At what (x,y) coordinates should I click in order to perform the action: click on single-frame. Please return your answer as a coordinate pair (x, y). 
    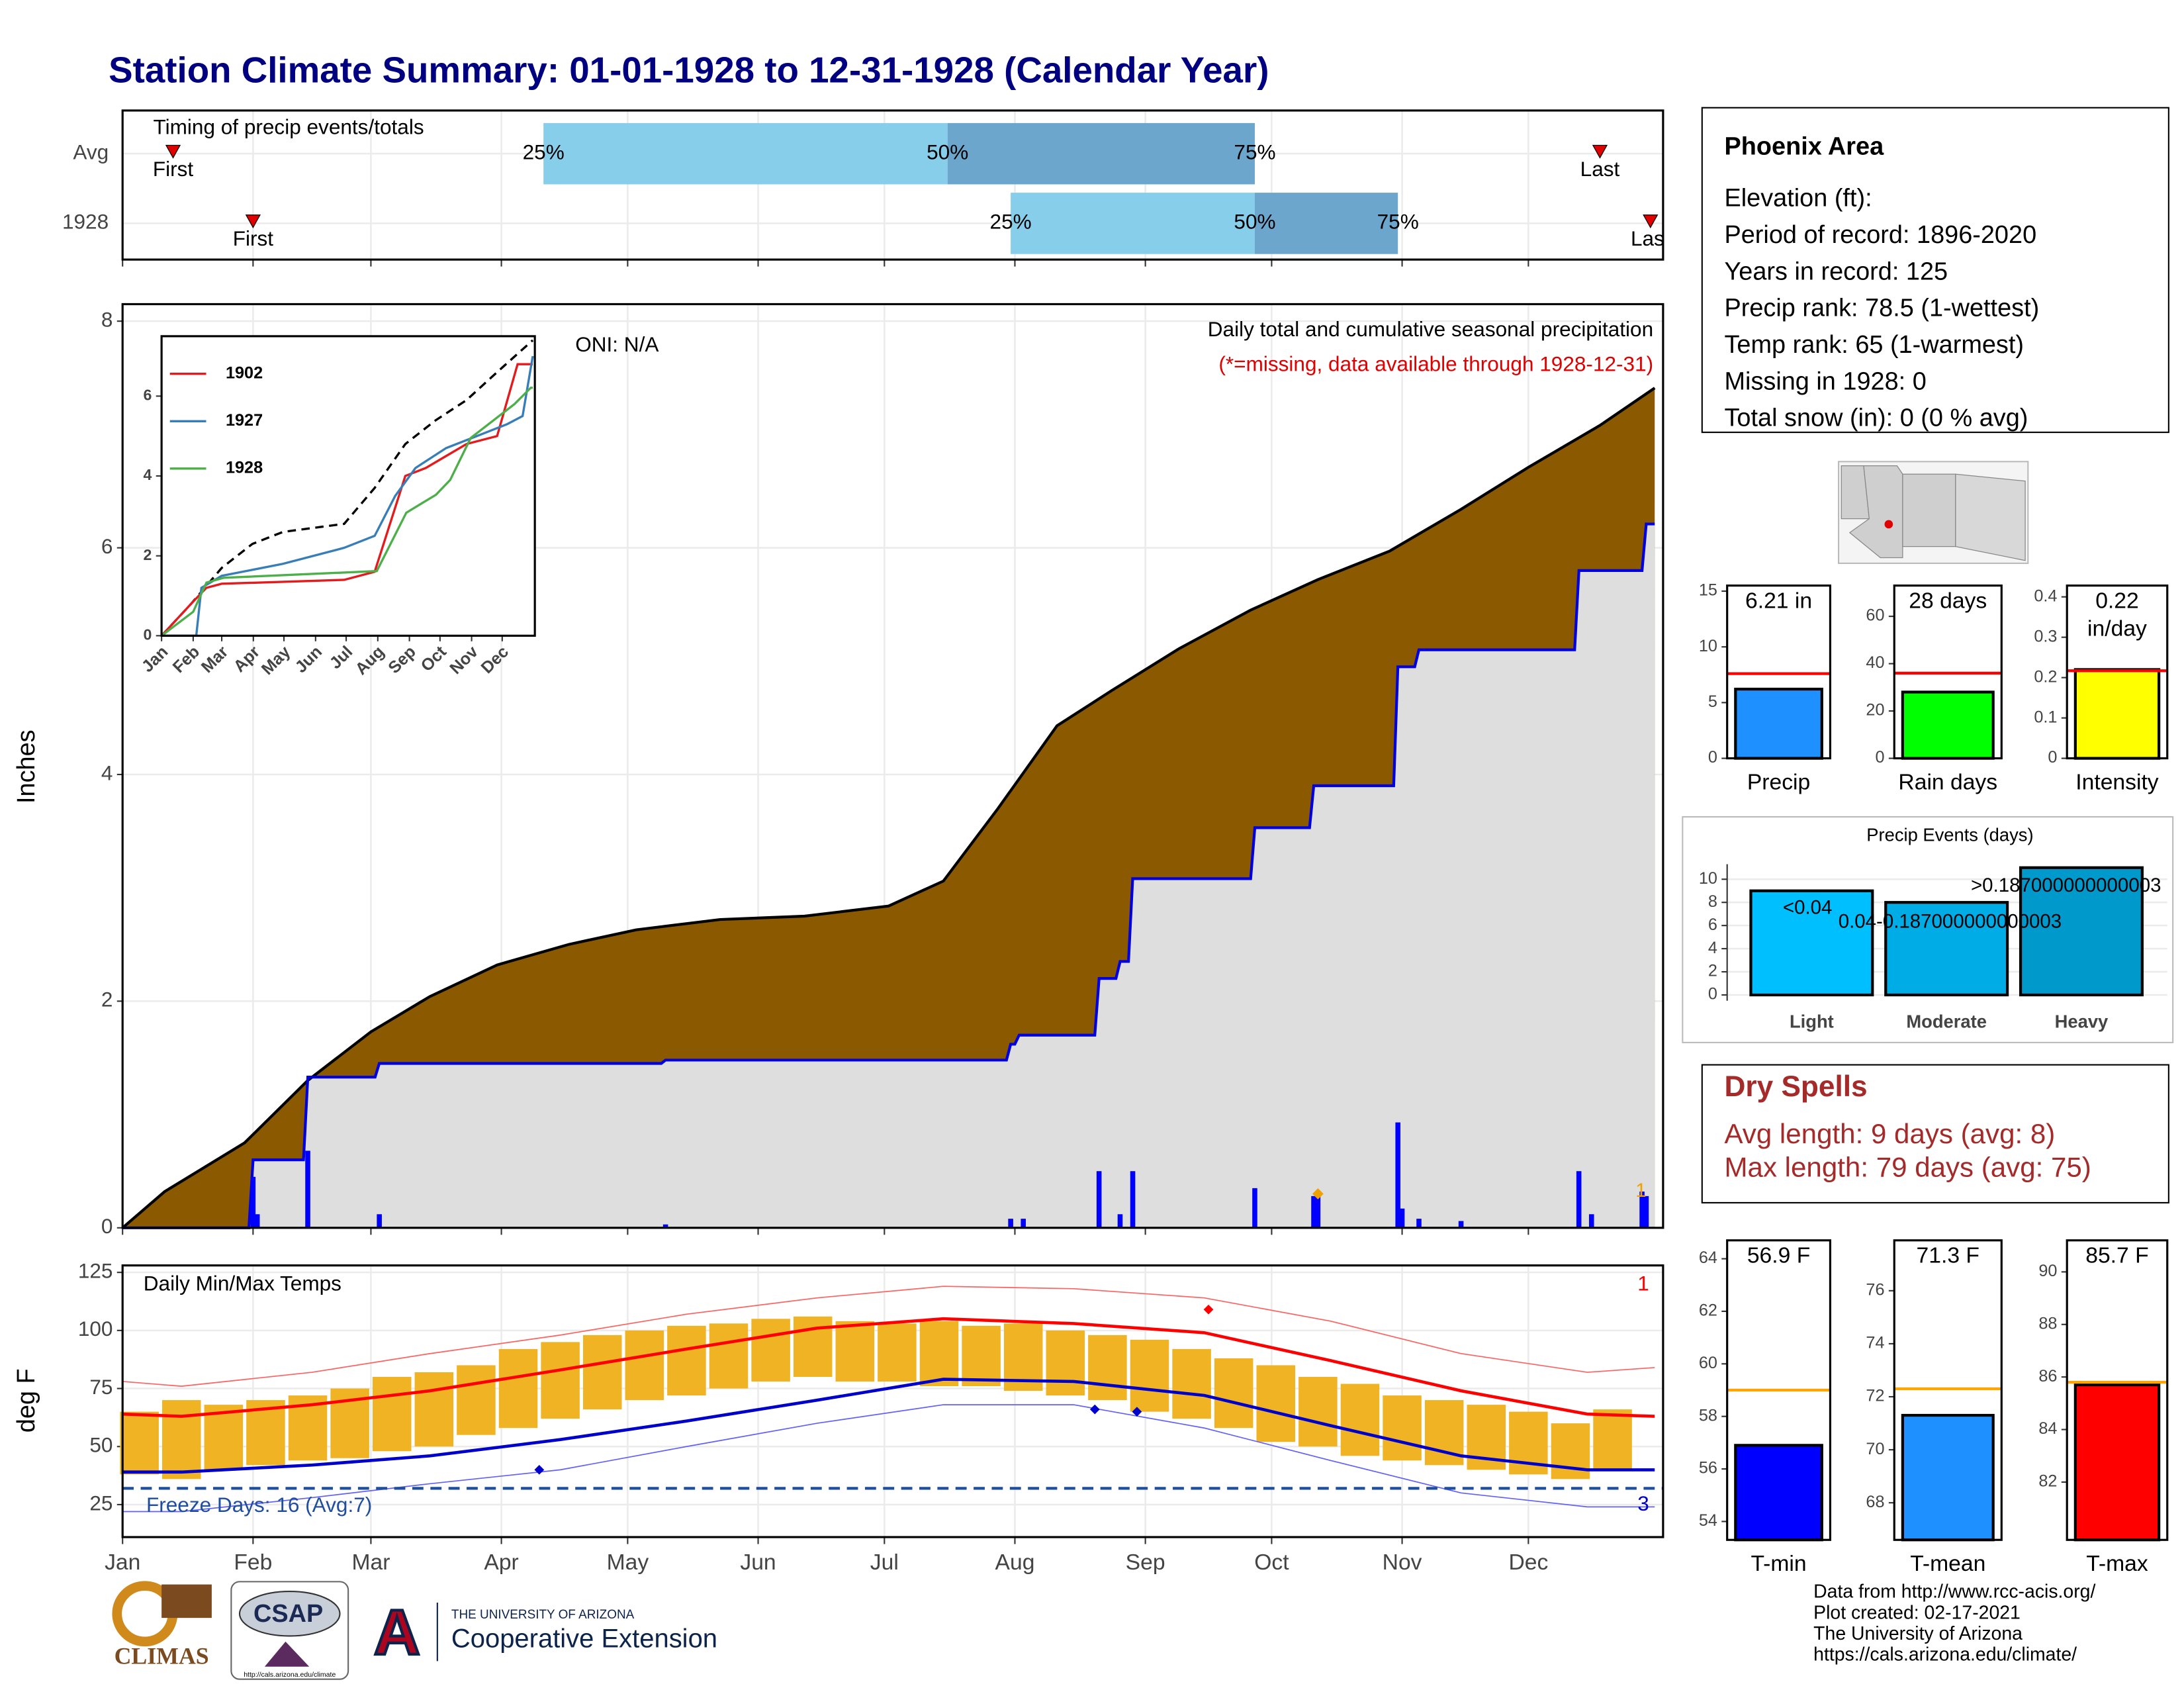
    Looking at the image, I should click on (1779, 672).